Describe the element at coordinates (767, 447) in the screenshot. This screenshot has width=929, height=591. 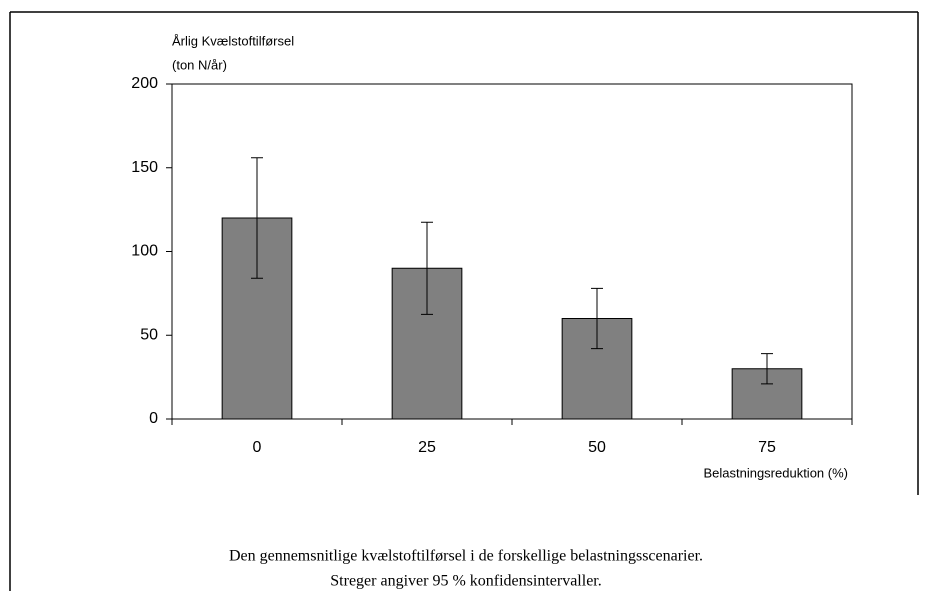
I see `x-tick-label: 75` at that location.